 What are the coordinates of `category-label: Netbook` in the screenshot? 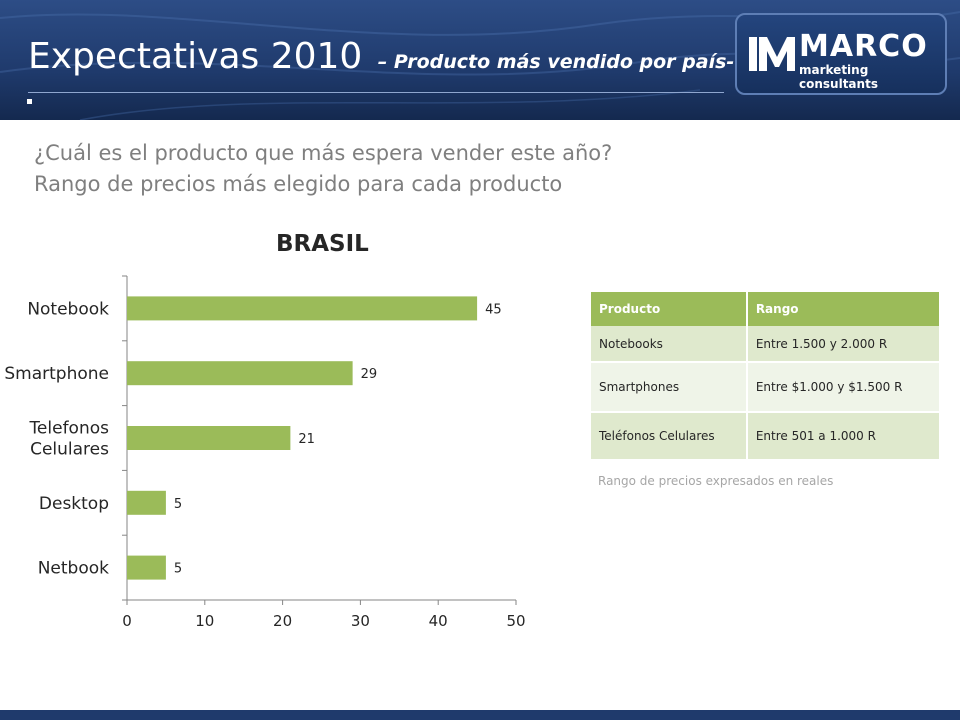 It's located at (73, 569).